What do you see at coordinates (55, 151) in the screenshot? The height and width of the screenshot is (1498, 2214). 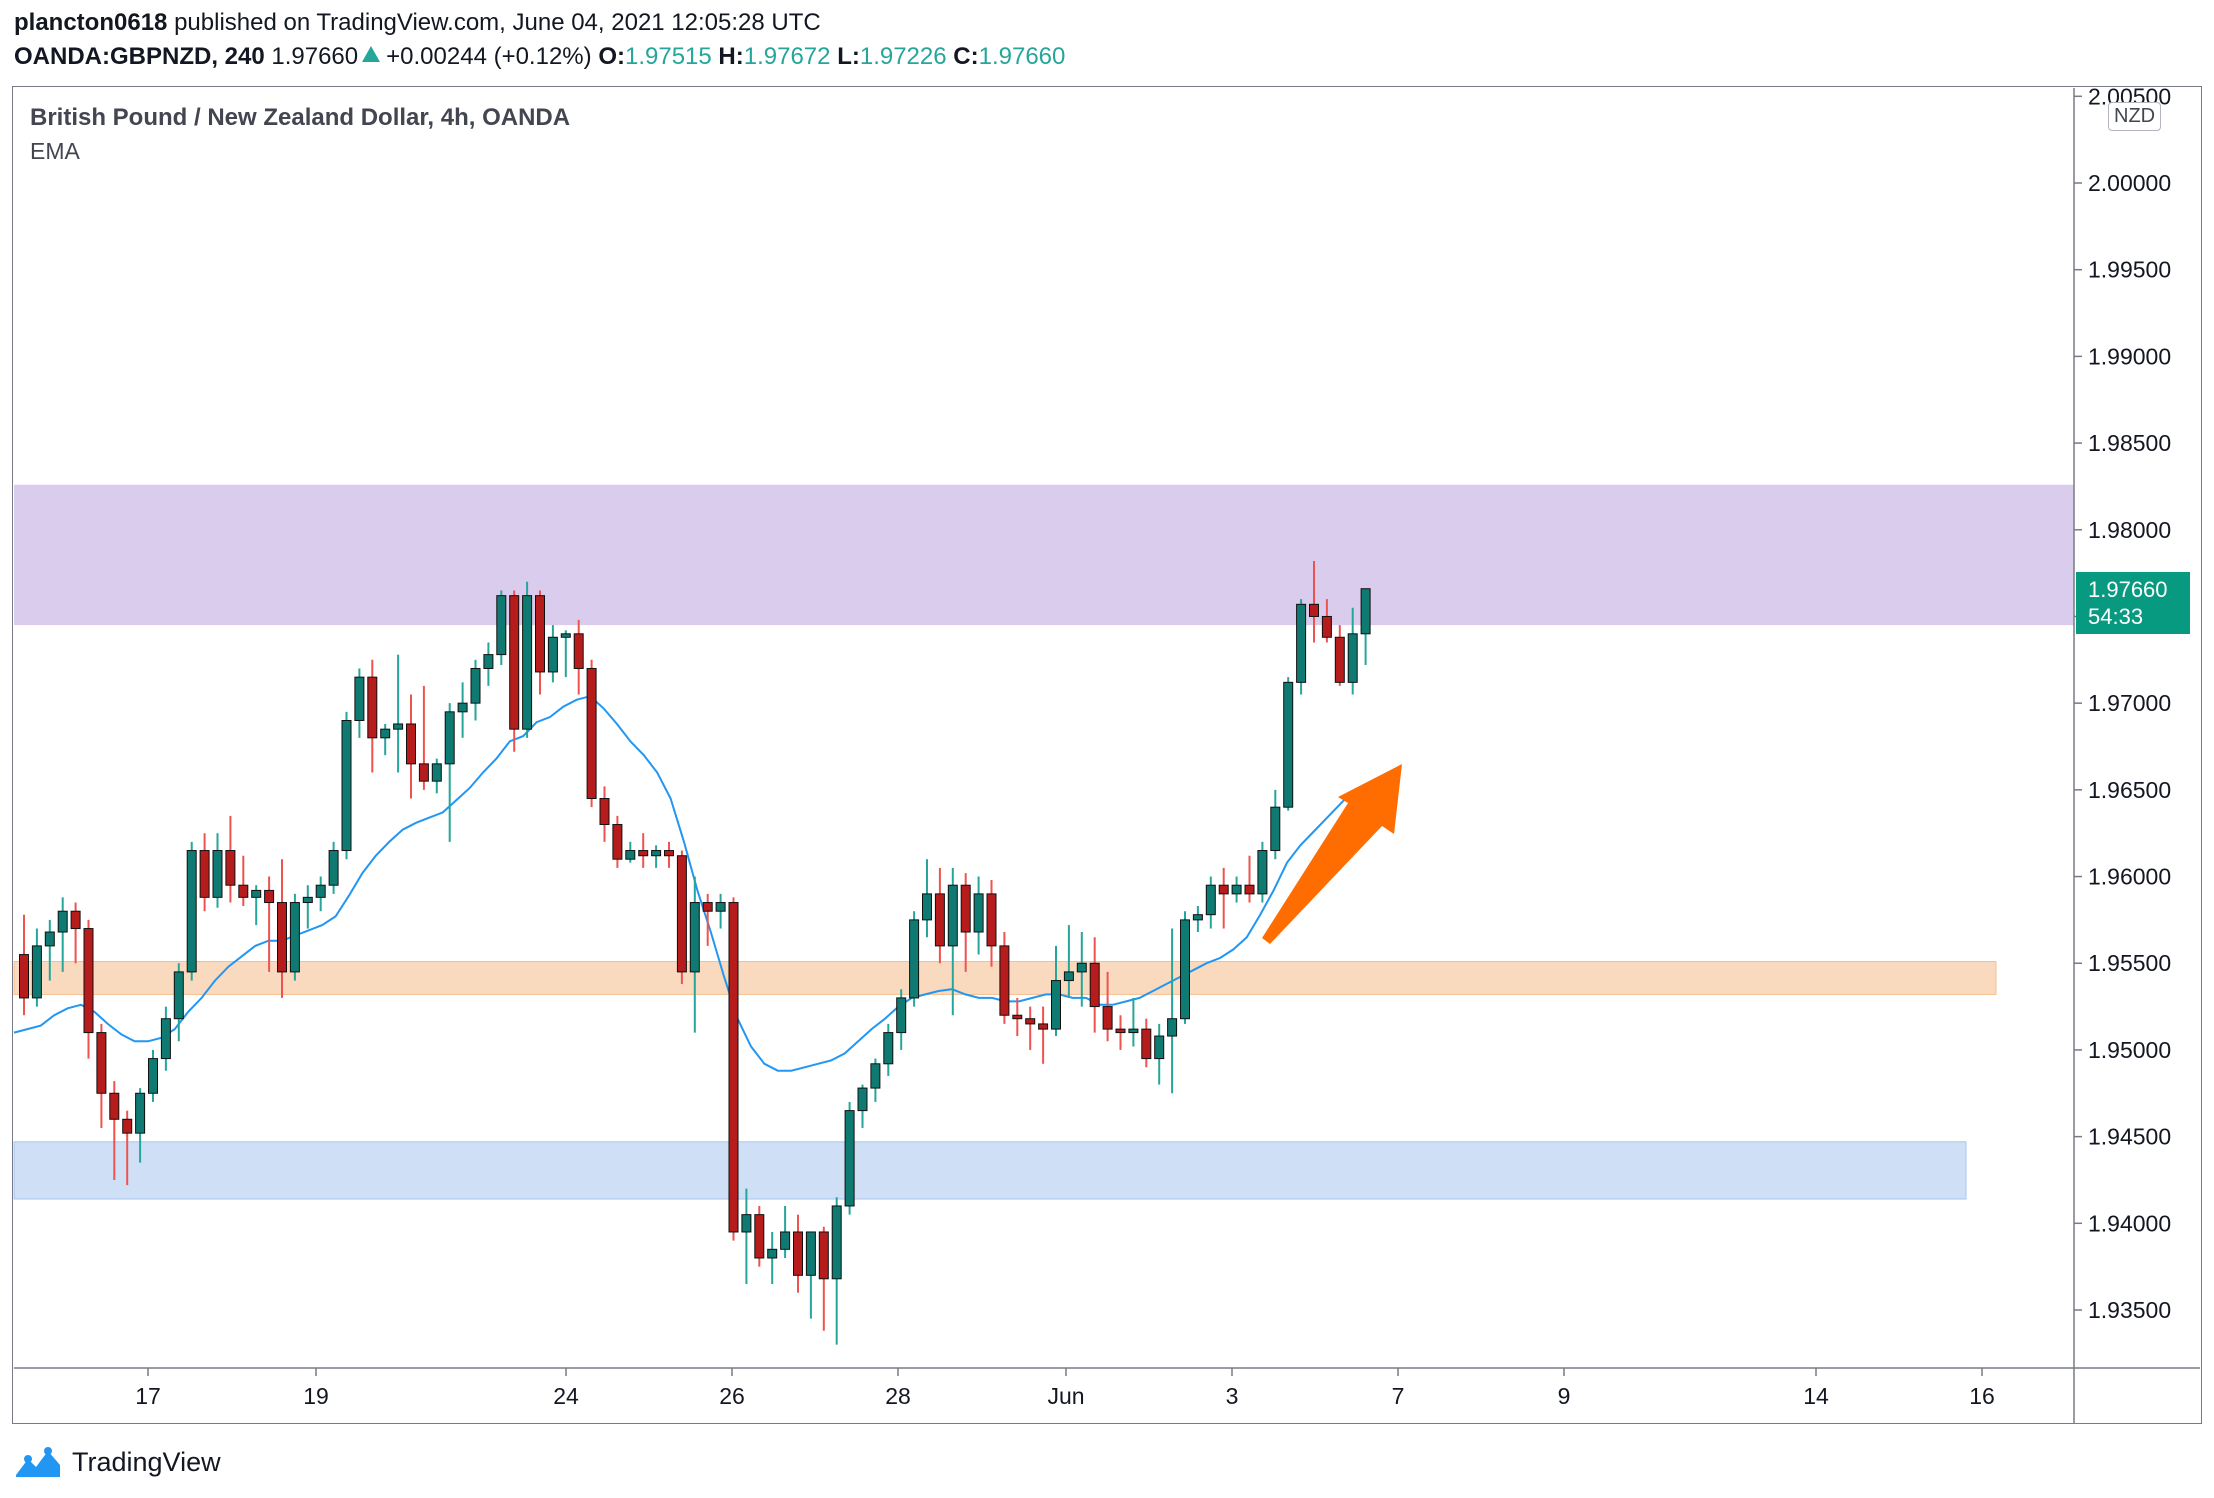 I see `indicator-legend-ema: EMA` at bounding box center [55, 151].